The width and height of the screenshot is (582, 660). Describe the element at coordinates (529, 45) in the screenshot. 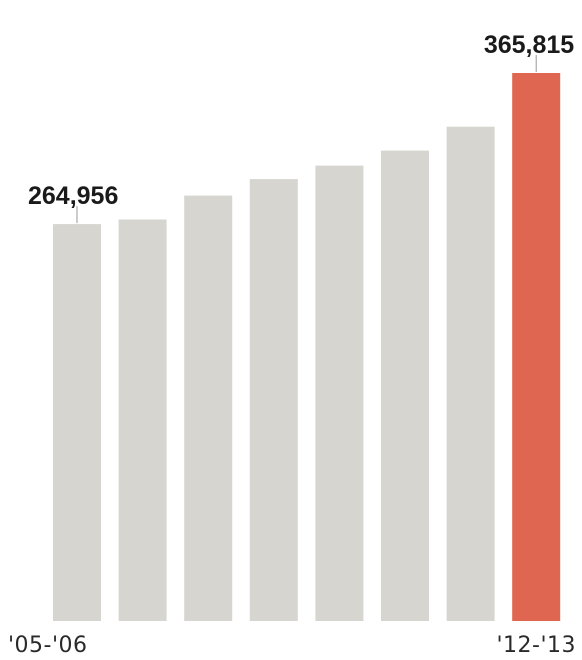

I see `data-label-7: 365,815` at that location.